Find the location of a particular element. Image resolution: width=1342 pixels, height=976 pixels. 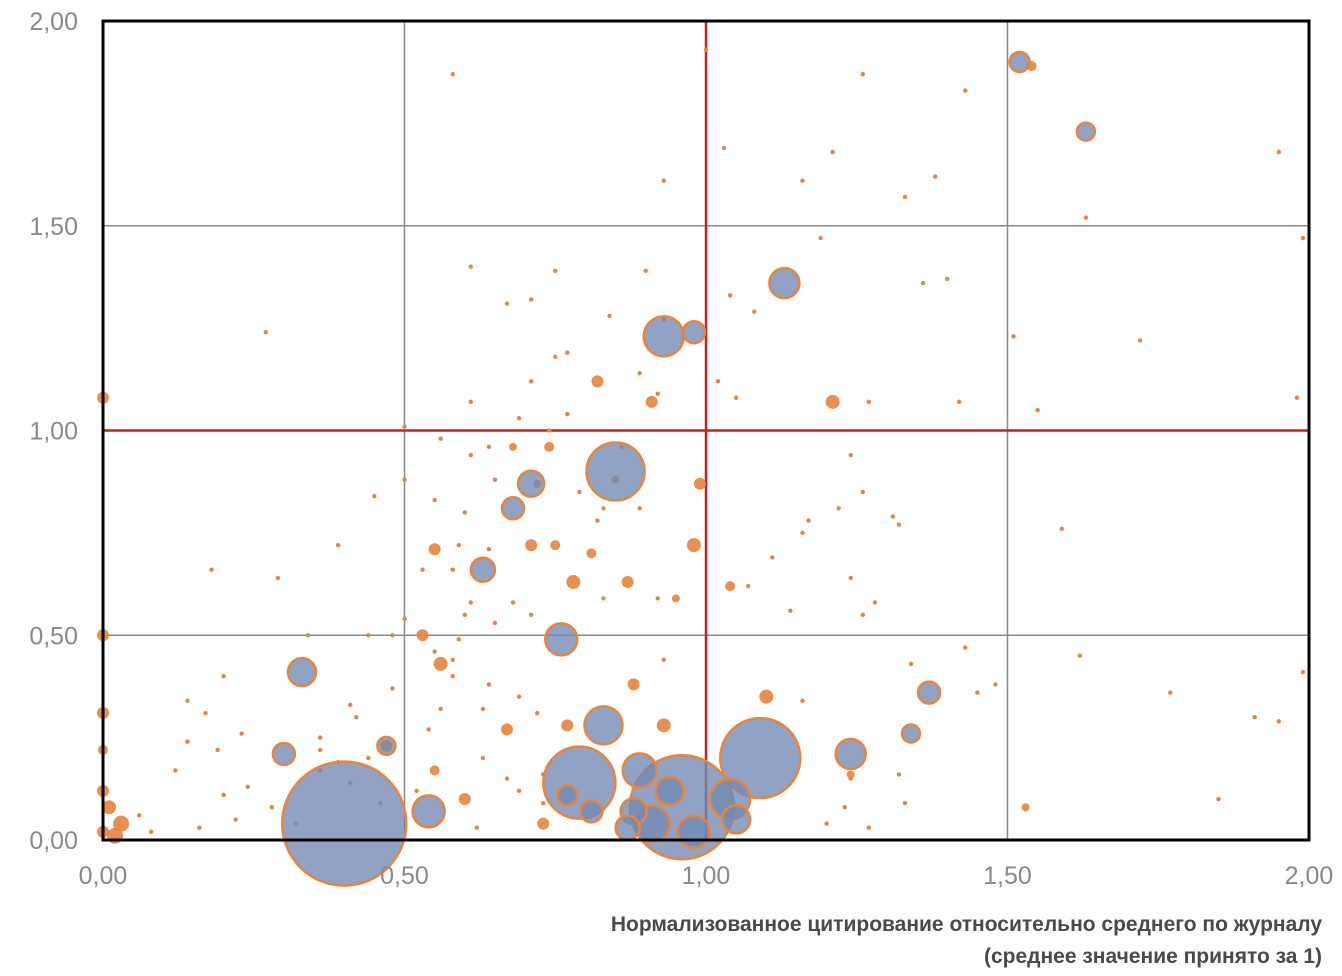

x-tick-label: 1,00 is located at coordinates (706, 876).